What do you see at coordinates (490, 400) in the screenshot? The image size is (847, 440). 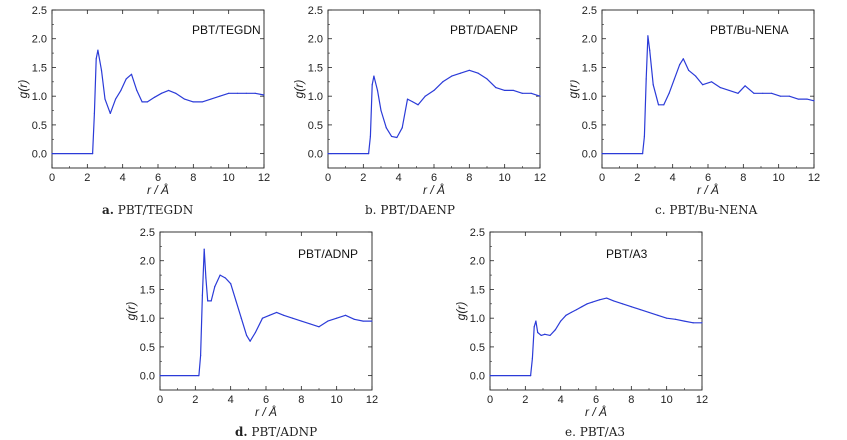 I see `x-tick-label: 0` at bounding box center [490, 400].